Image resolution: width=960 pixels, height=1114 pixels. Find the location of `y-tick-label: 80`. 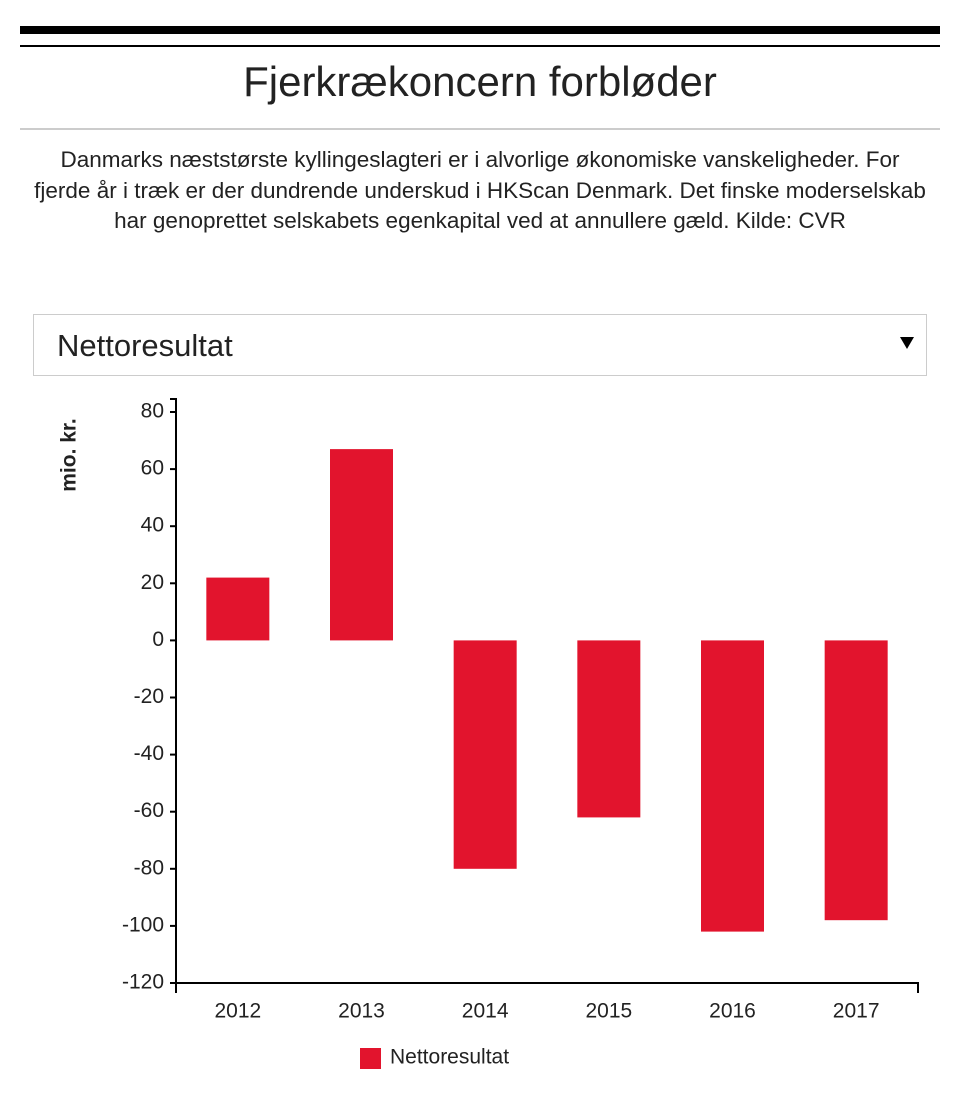

y-tick-label: 80 is located at coordinates (152, 411).